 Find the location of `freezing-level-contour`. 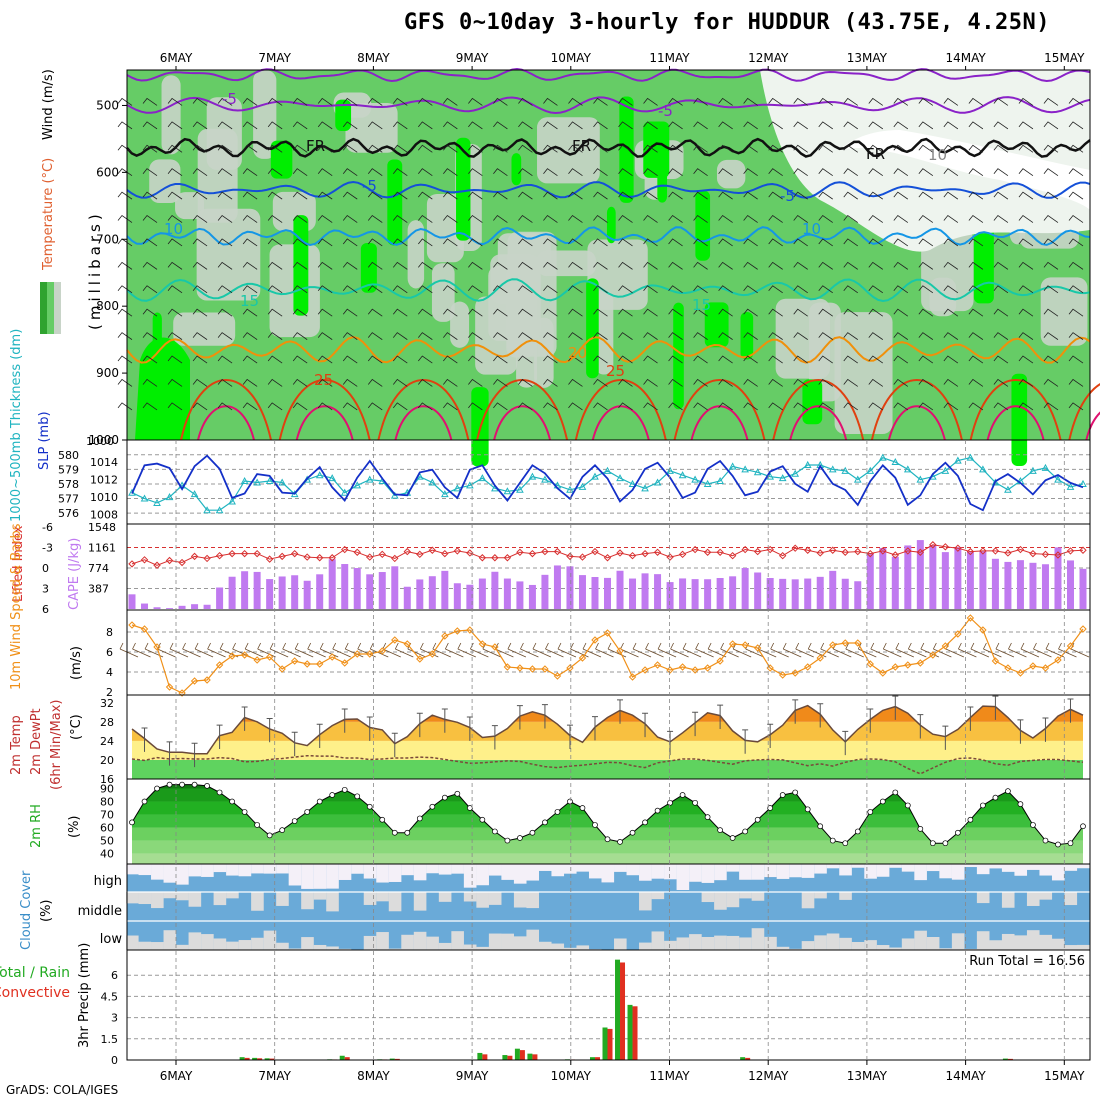

freezing-level-contour is located at coordinates (608, 147).